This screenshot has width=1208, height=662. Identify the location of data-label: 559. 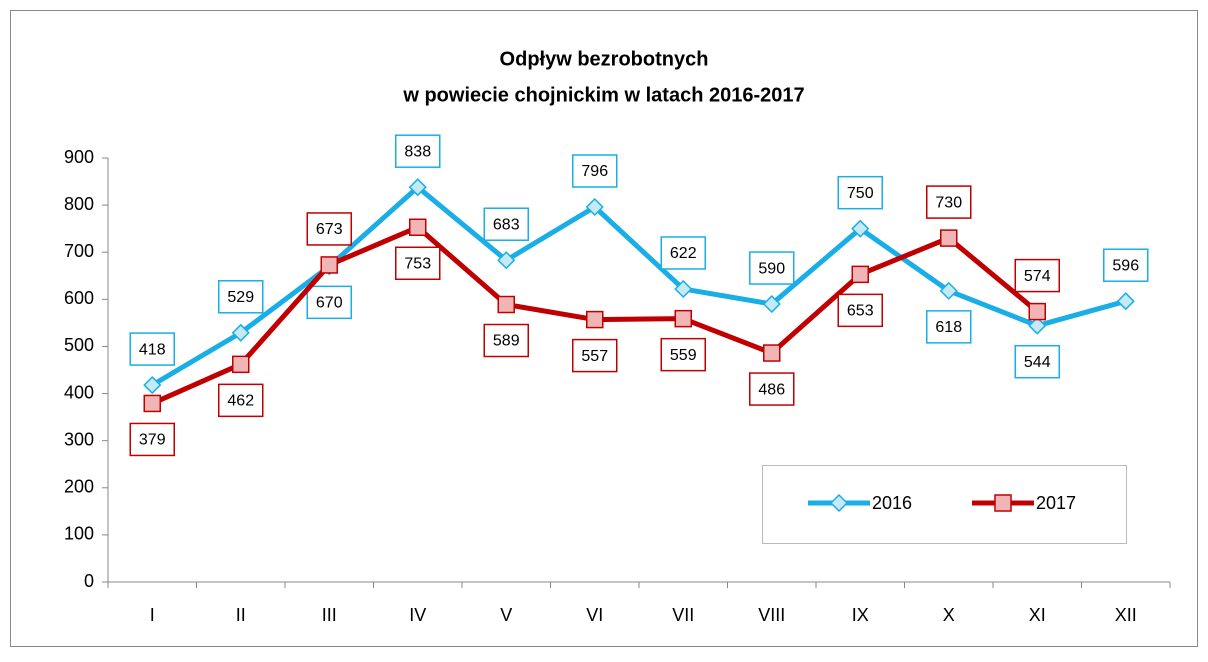
(683, 355).